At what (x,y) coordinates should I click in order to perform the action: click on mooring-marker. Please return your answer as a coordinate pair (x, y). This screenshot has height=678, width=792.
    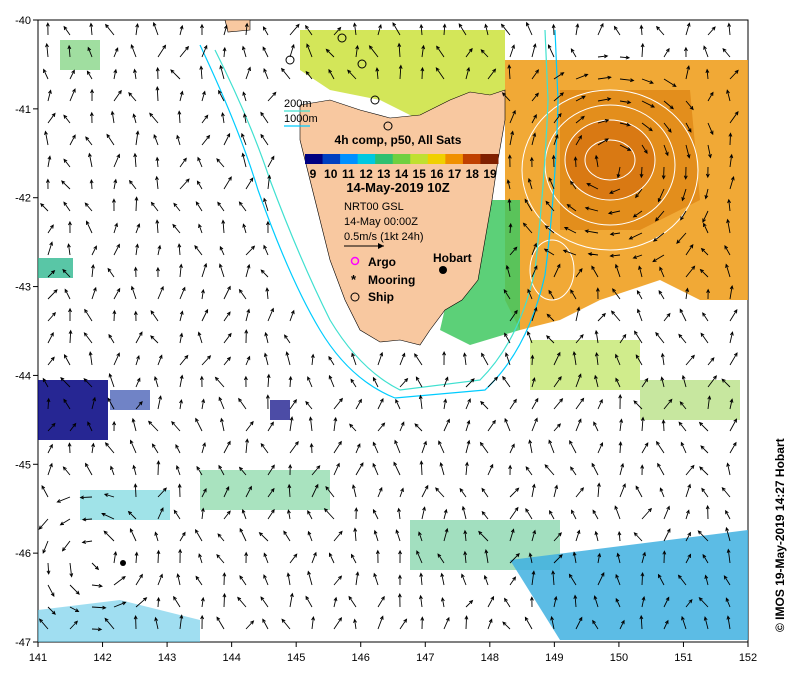
    Looking at the image, I should click on (123, 563).